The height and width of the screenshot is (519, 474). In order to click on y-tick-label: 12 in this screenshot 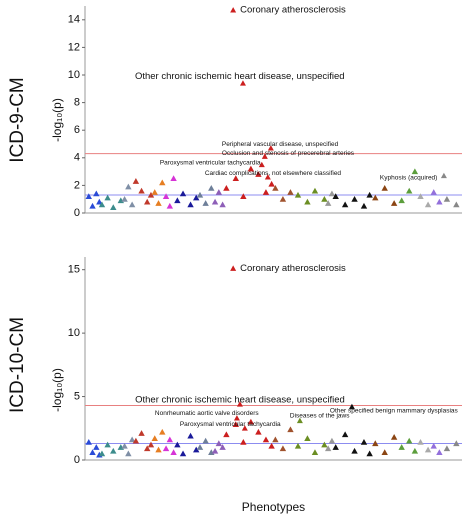, I will do `click(74, 47)`.